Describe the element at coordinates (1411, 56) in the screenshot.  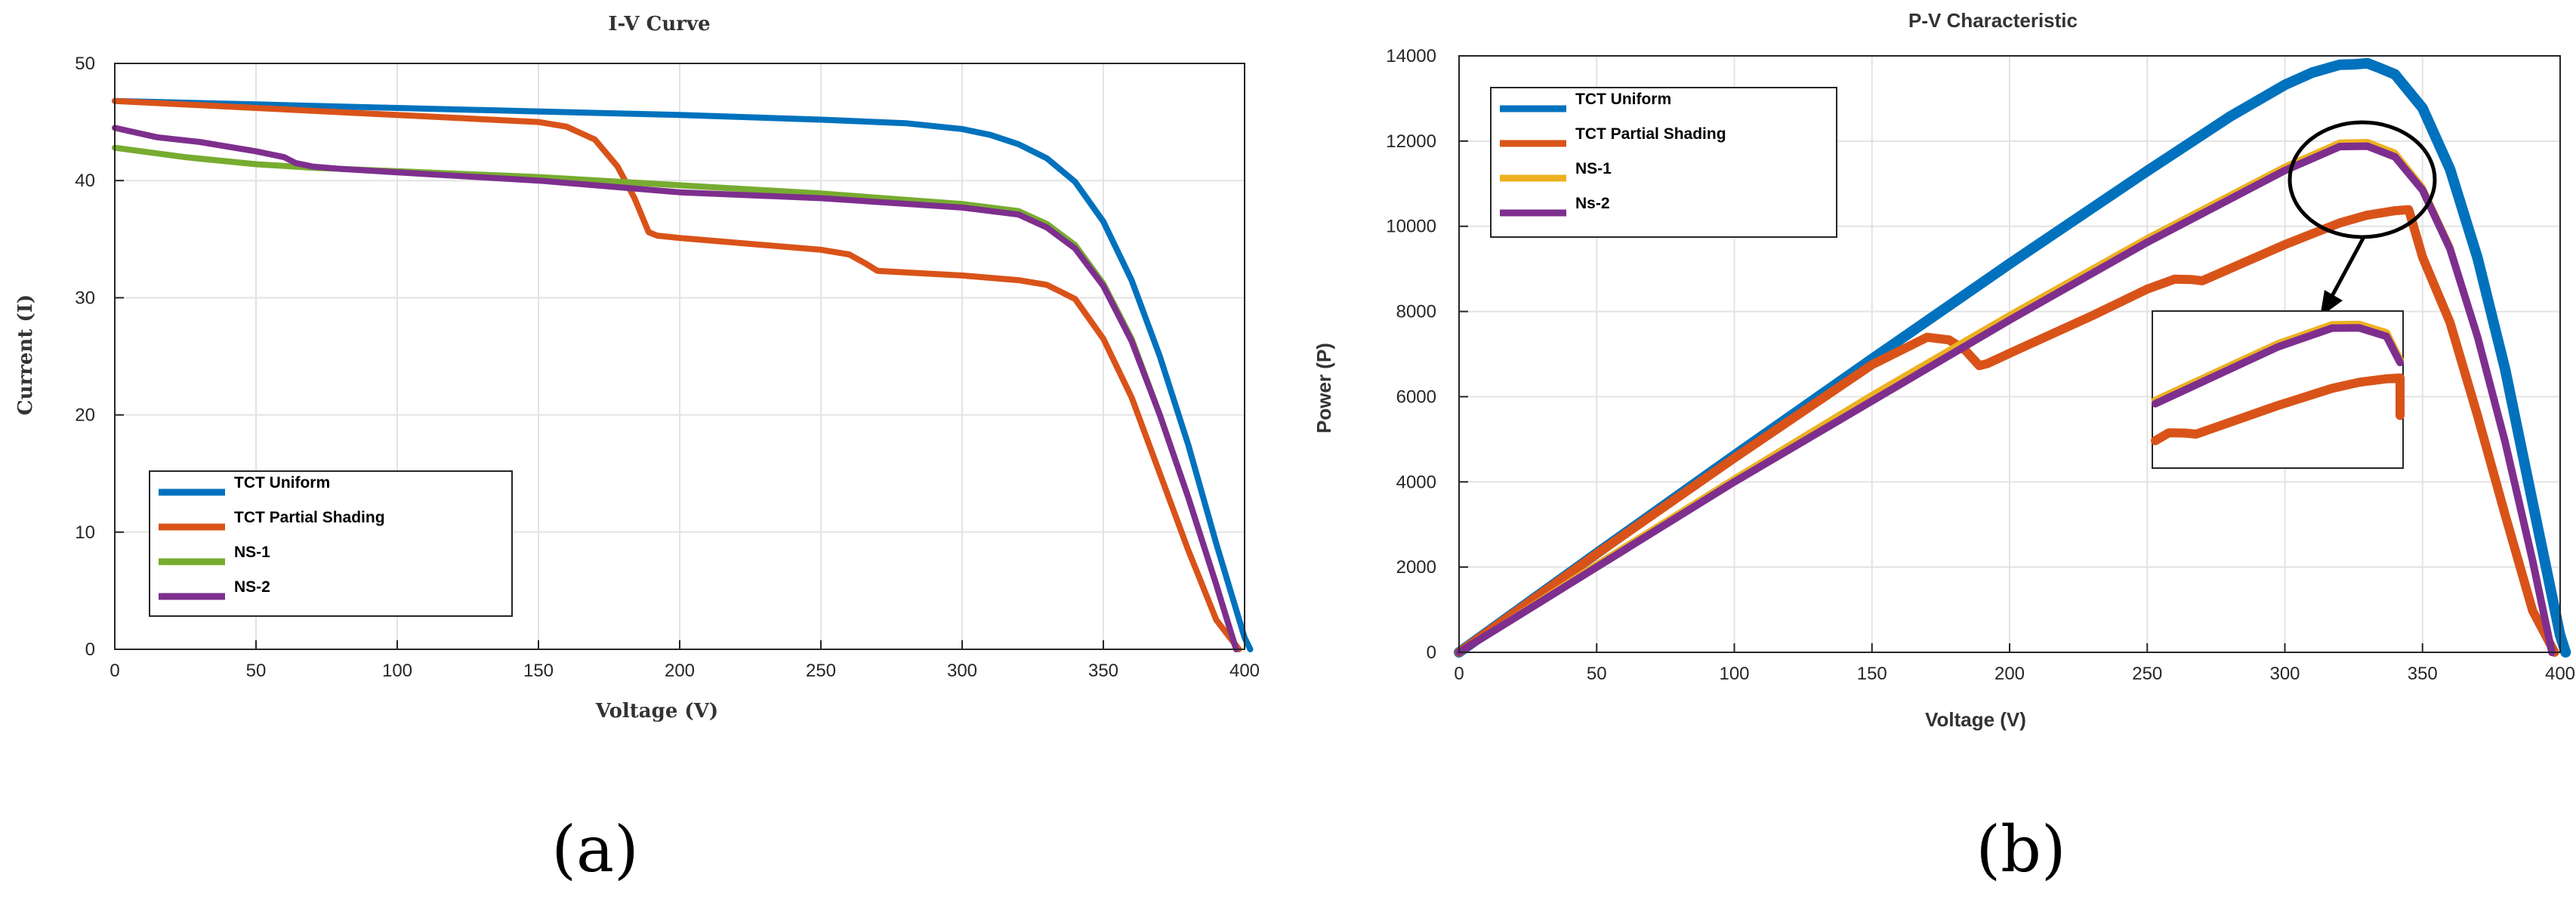
I see `pv-y-tick-label: 14000` at that location.